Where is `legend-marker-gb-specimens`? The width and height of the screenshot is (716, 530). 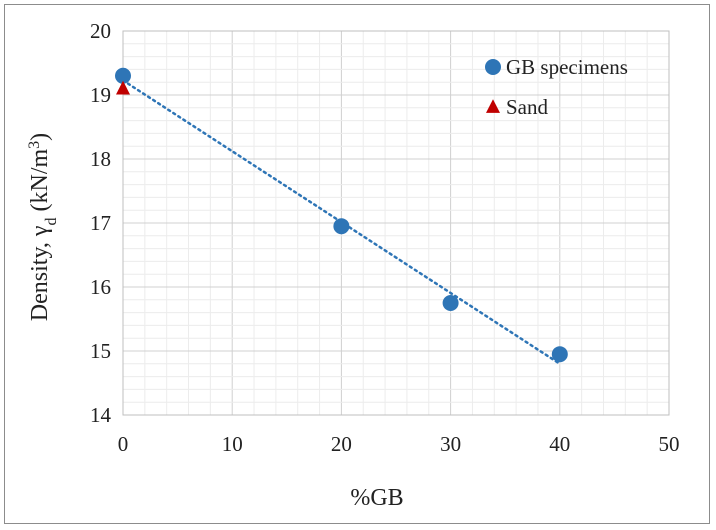
legend-marker-gb-specimens is located at coordinates (493, 67).